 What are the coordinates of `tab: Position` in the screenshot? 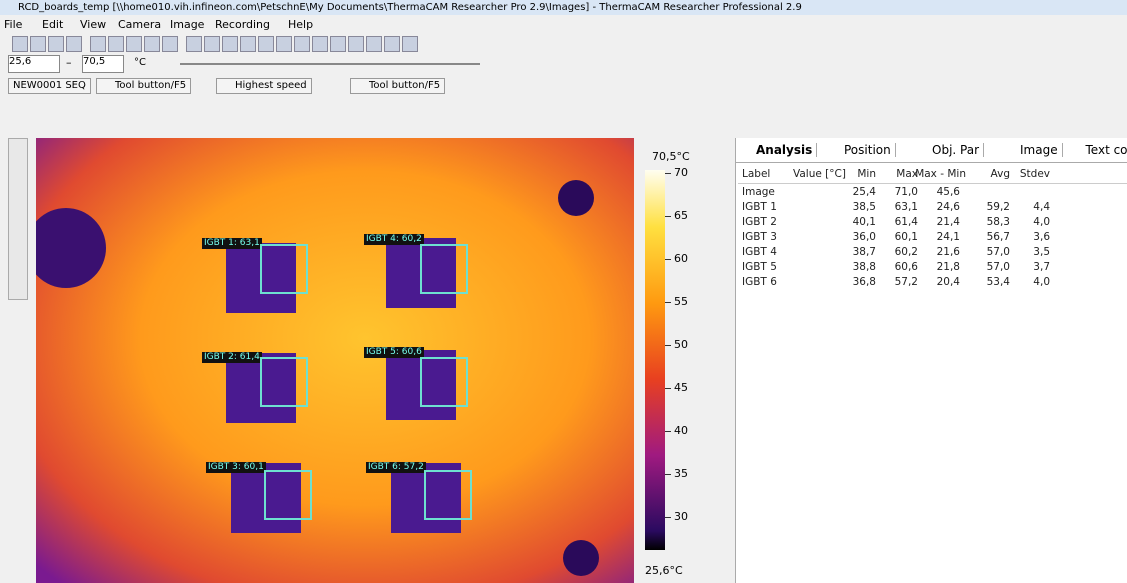 It's located at (862, 150).